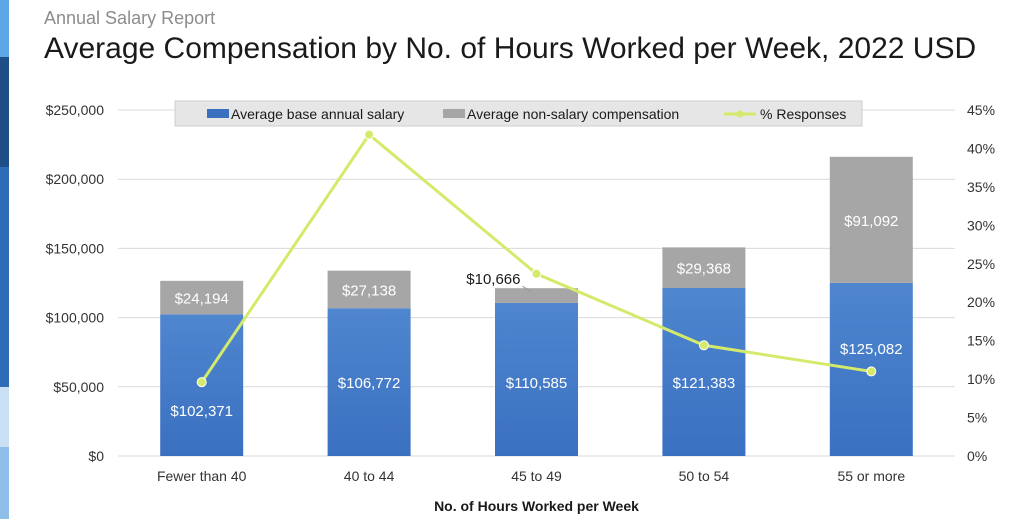 The width and height of the screenshot is (1024, 519). I want to click on legend-swatch-nonsalary, so click(454, 113).